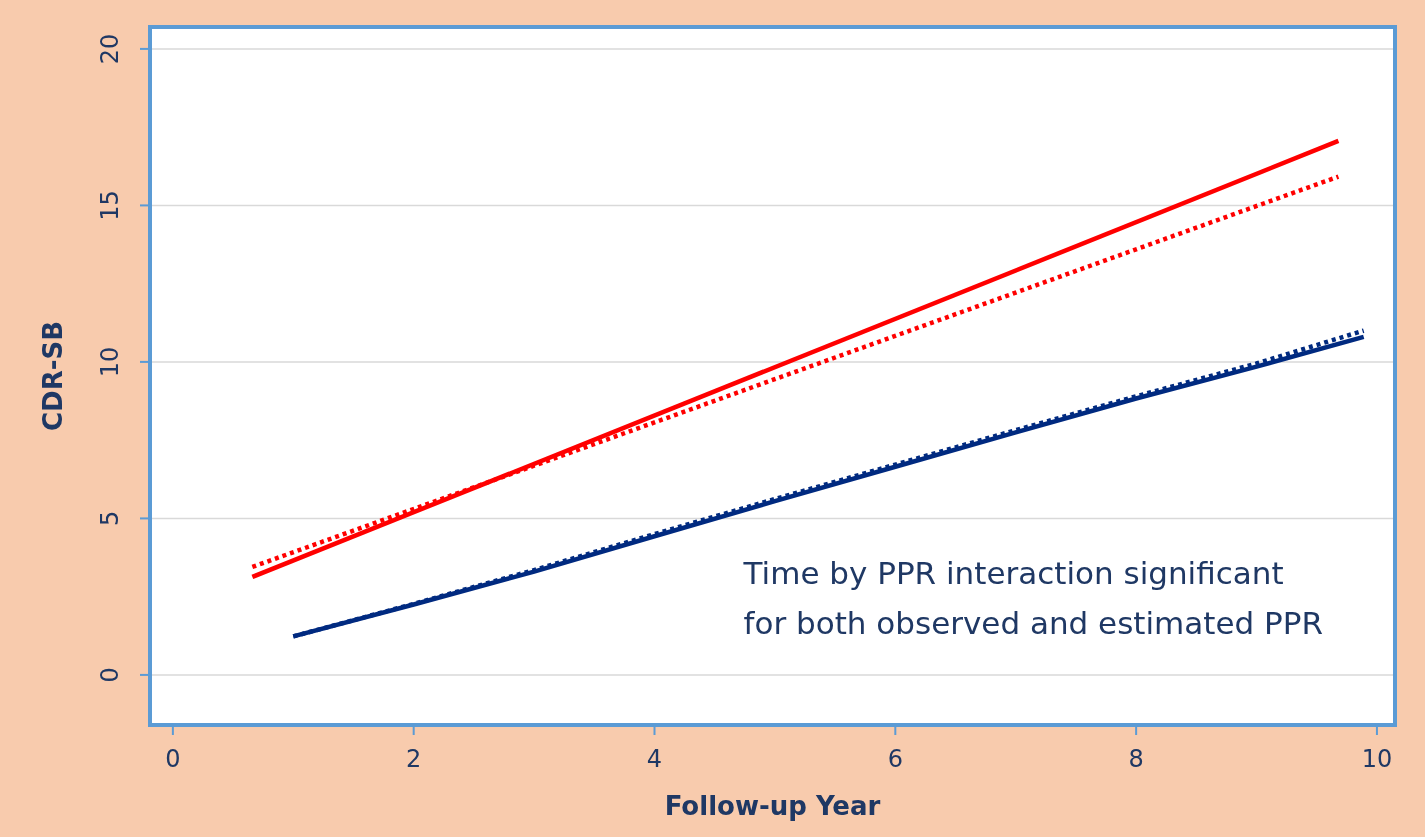 This screenshot has height=837, width=1425. What do you see at coordinates (110, 49) in the screenshot?
I see `y-tick-label: 20` at bounding box center [110, 49].